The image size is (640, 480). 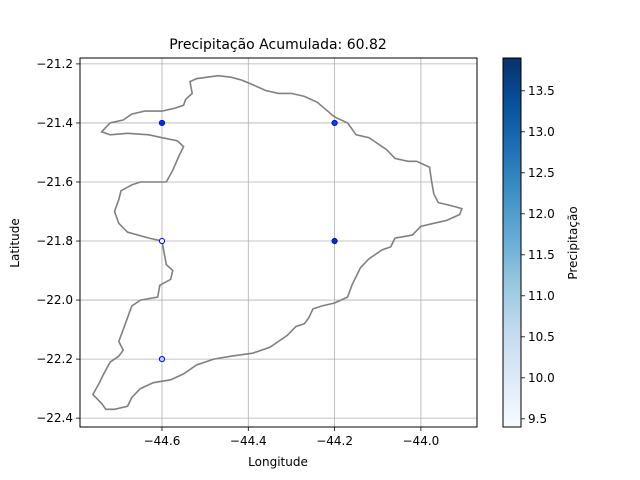 I want to click on colorbar-tick-label: 10.5, so click(x=541, y=337).